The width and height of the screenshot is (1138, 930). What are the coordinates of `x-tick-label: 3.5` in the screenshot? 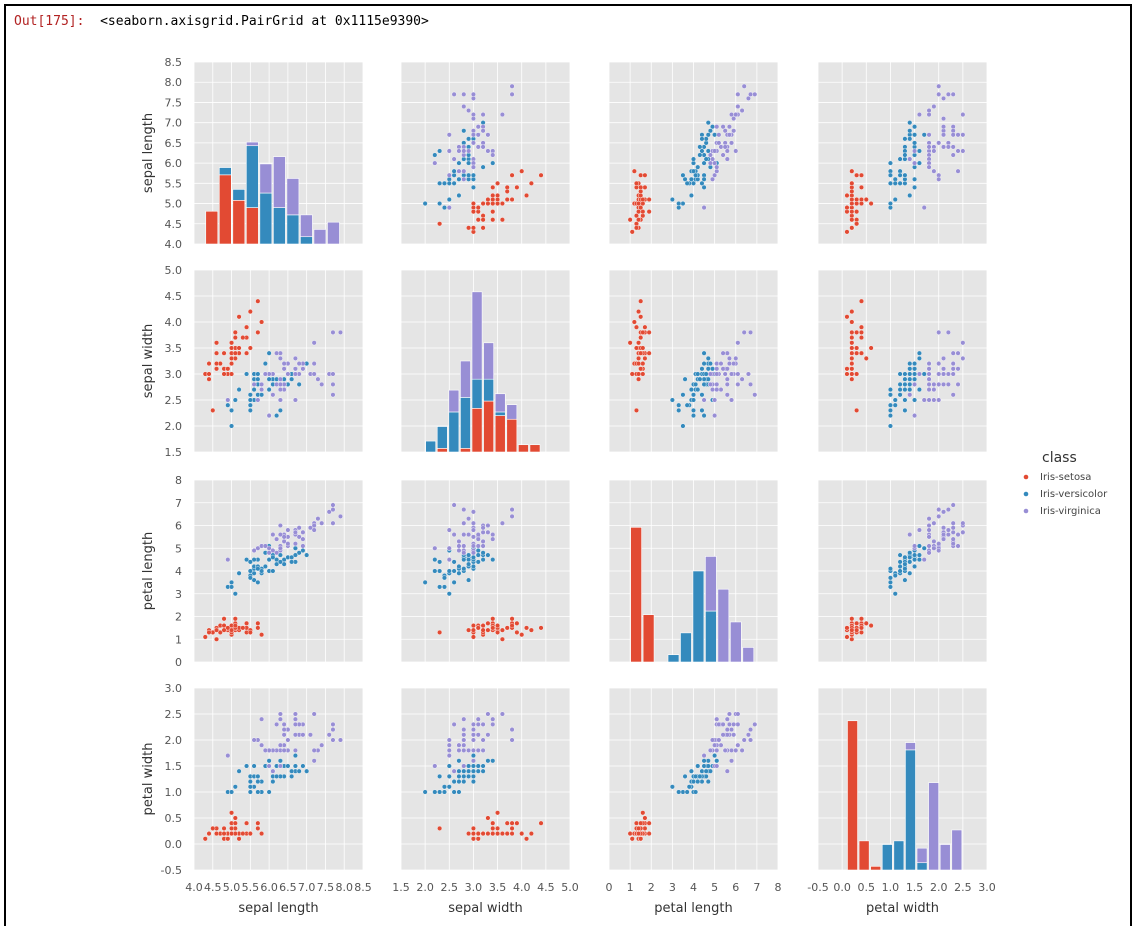 It's located at (498, 887).